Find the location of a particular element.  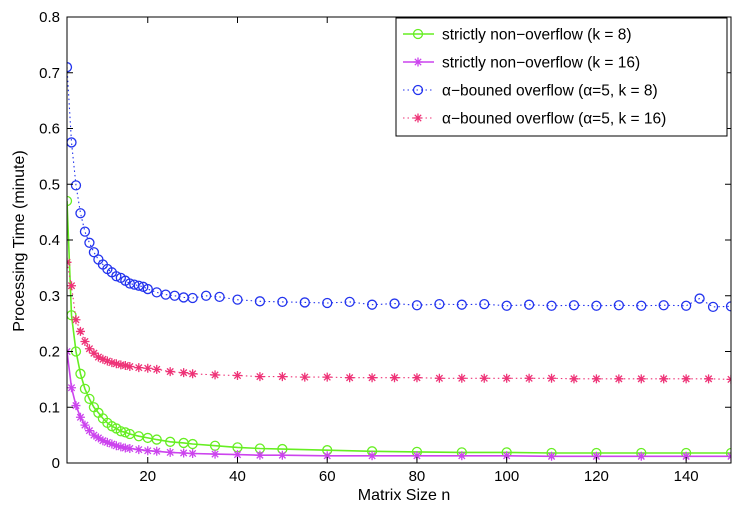

legend-box is located at coordinates (561, 77).